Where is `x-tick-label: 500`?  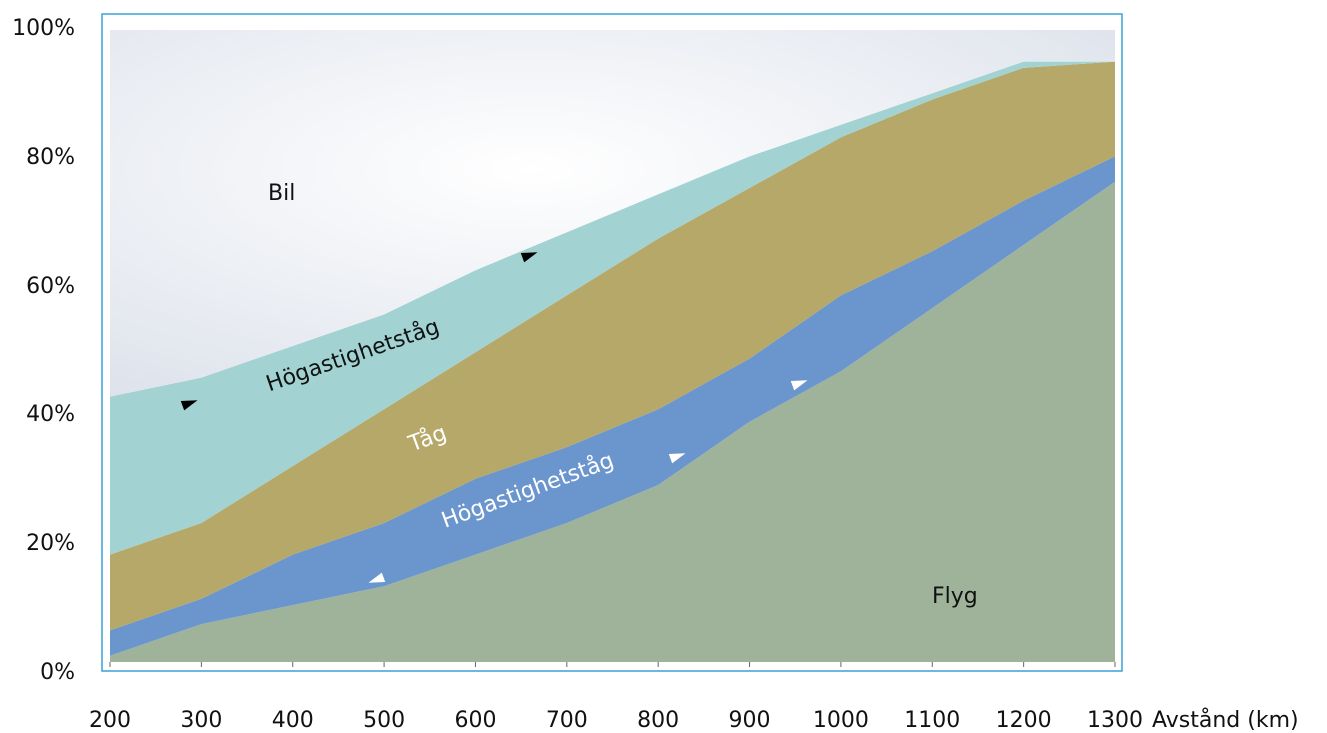
x-tick-label: 500 is located at coordinates (384, 720).